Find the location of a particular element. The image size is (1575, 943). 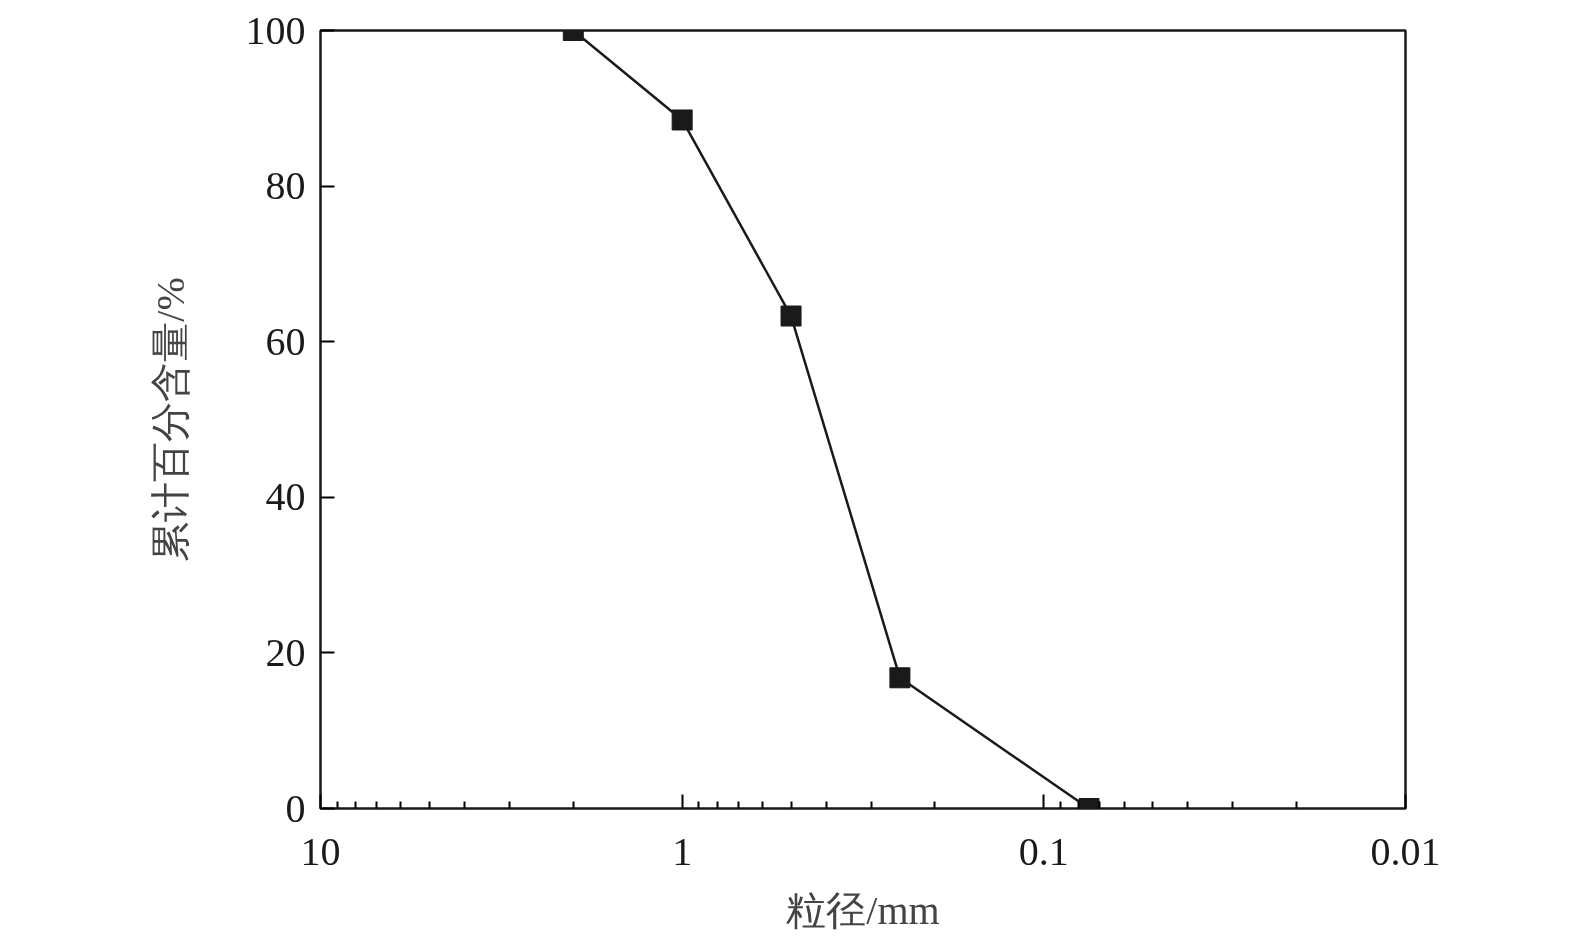

y-tick-label: 60 is located at coordinates (285, 341).